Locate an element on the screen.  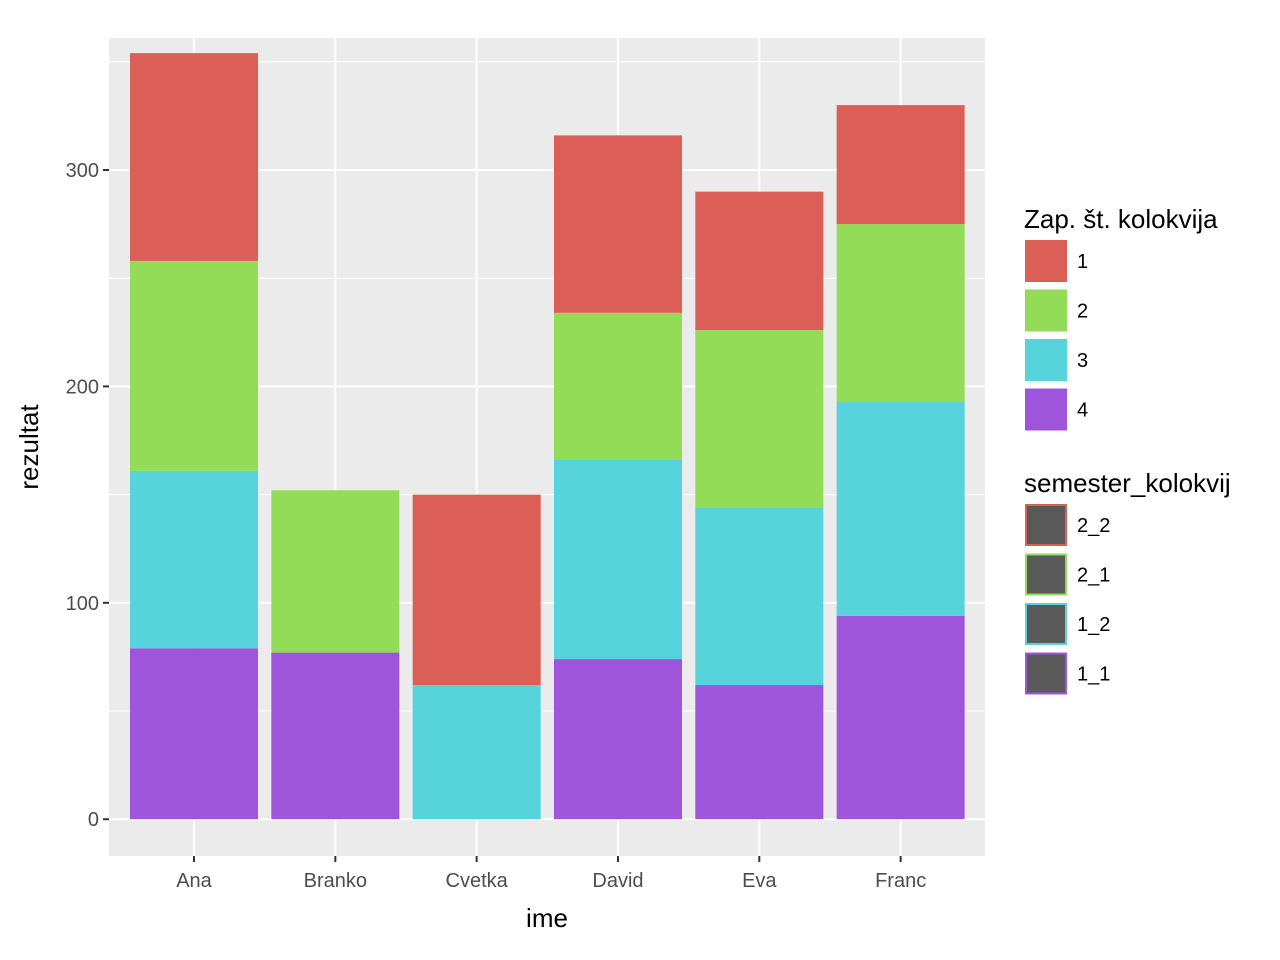
y-tick-label: 100 is located at coordinates (82, 604).